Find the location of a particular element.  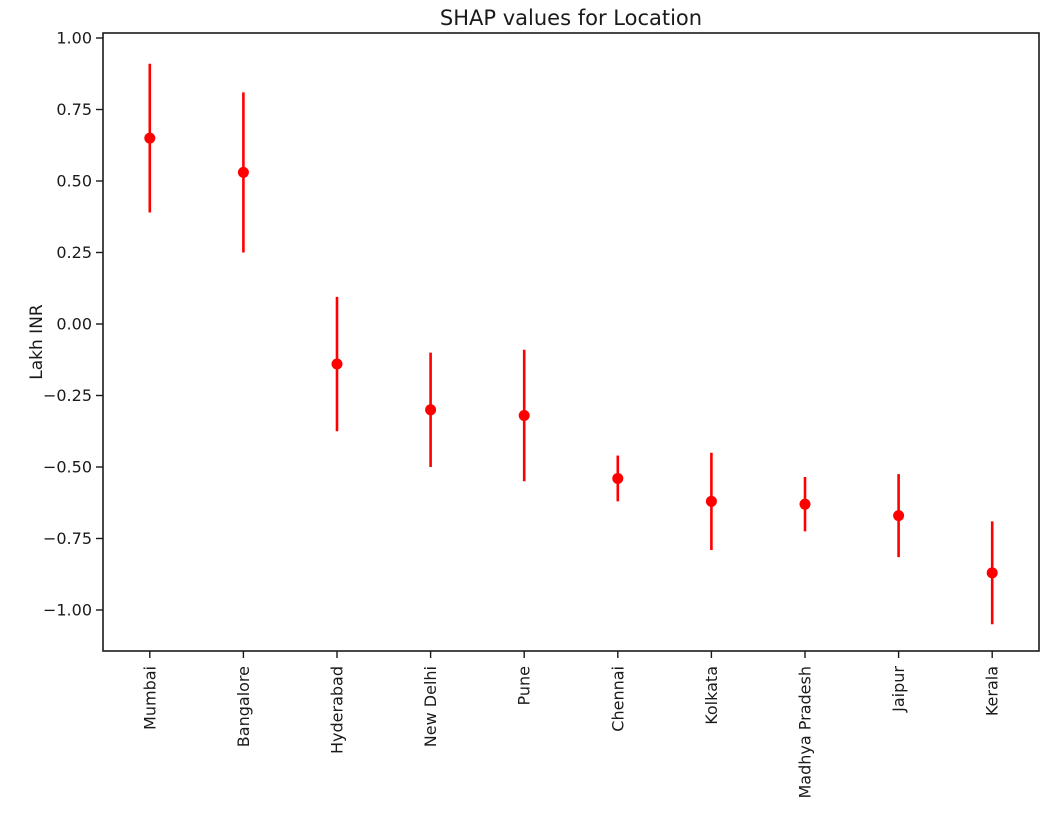

x-tick-label: Bangalore is located at coordinates (243, 706).